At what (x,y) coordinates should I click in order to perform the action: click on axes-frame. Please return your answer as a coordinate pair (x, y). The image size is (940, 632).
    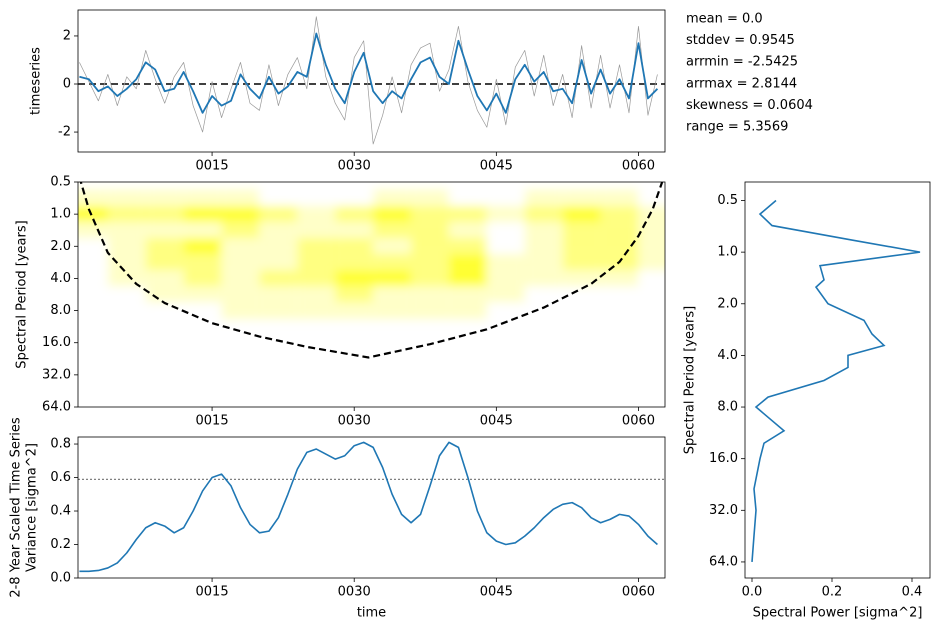
    Looking at the image, I should click on (837, 380).